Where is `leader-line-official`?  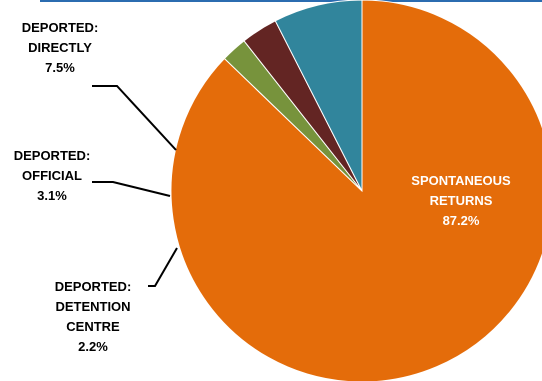
leader-line-official is located at coordinates (131, 189).